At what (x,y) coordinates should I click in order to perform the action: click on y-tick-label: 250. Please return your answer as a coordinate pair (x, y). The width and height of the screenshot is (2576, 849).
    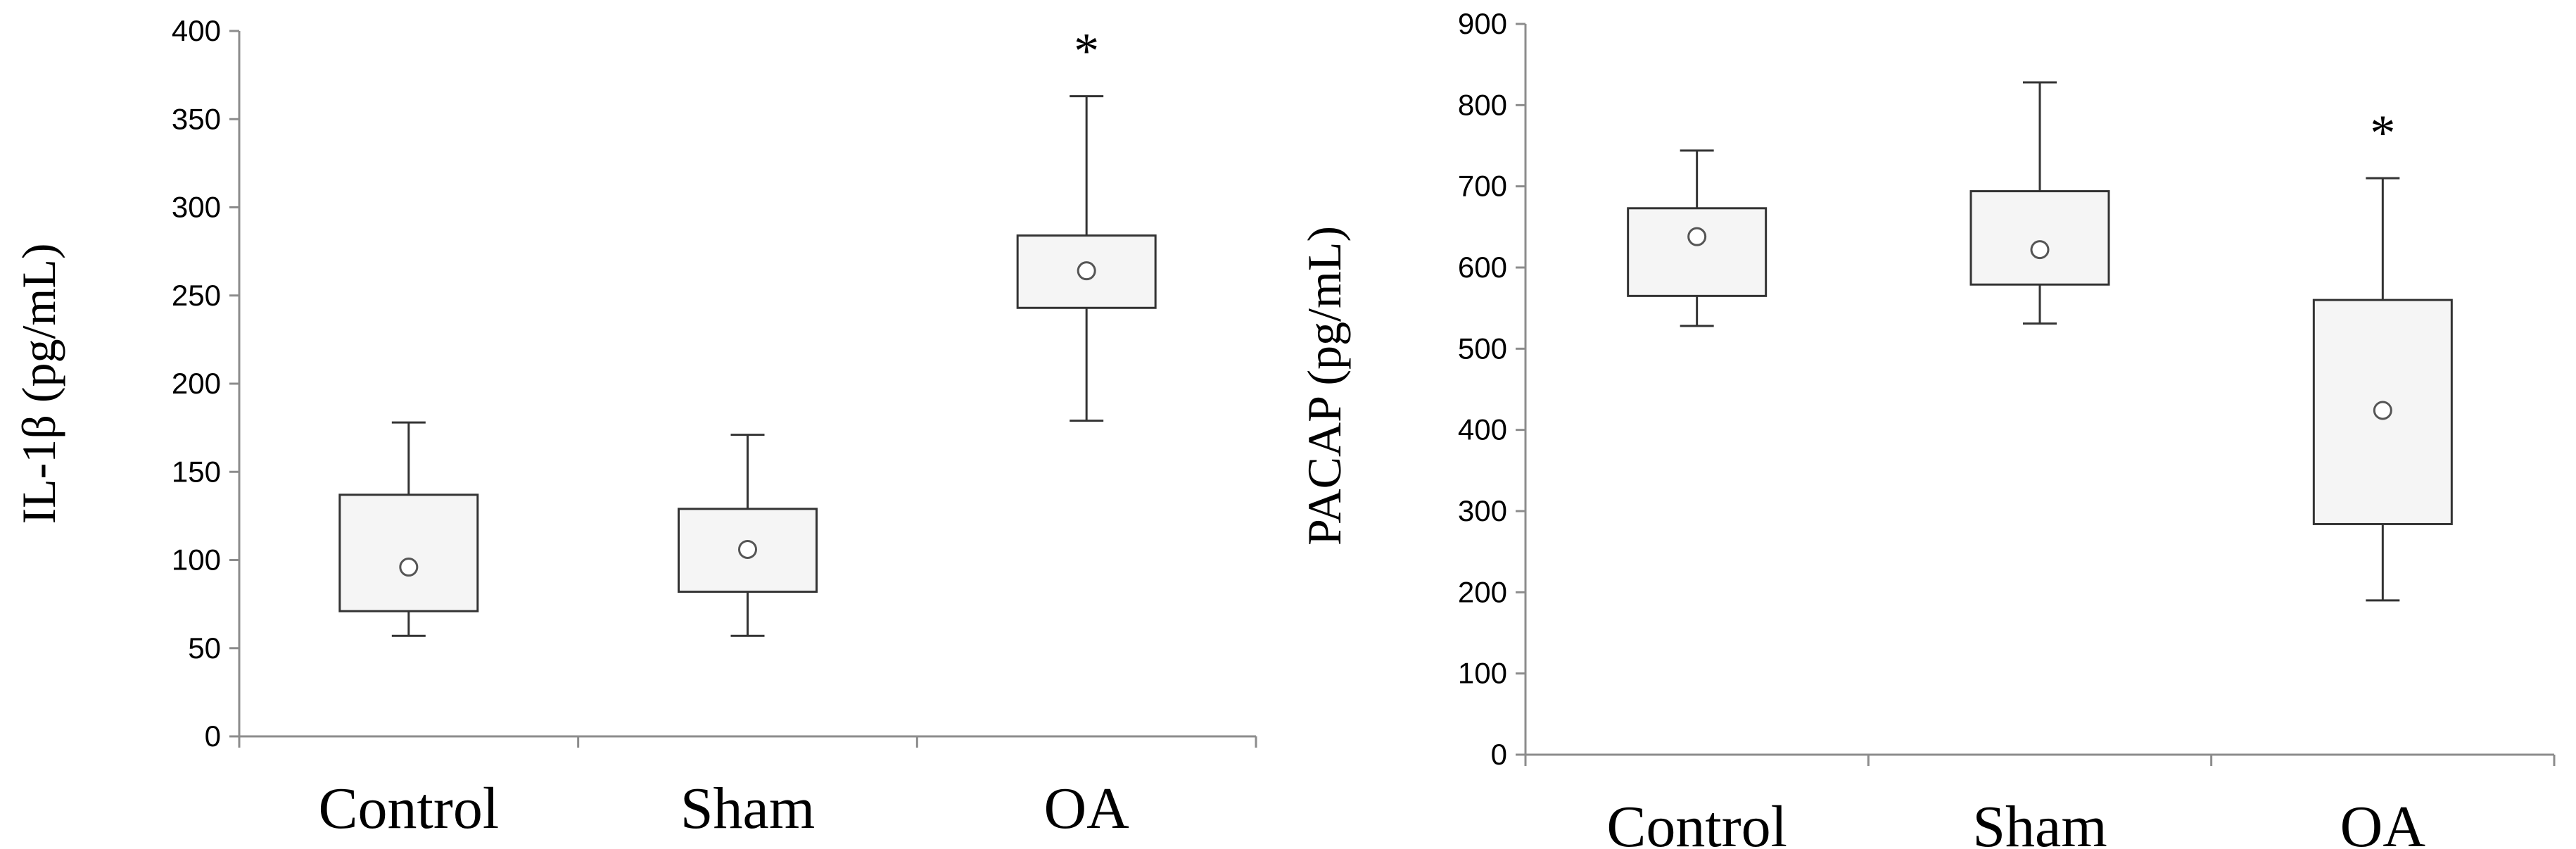
    Looking at the image, I should click on (196, 295).